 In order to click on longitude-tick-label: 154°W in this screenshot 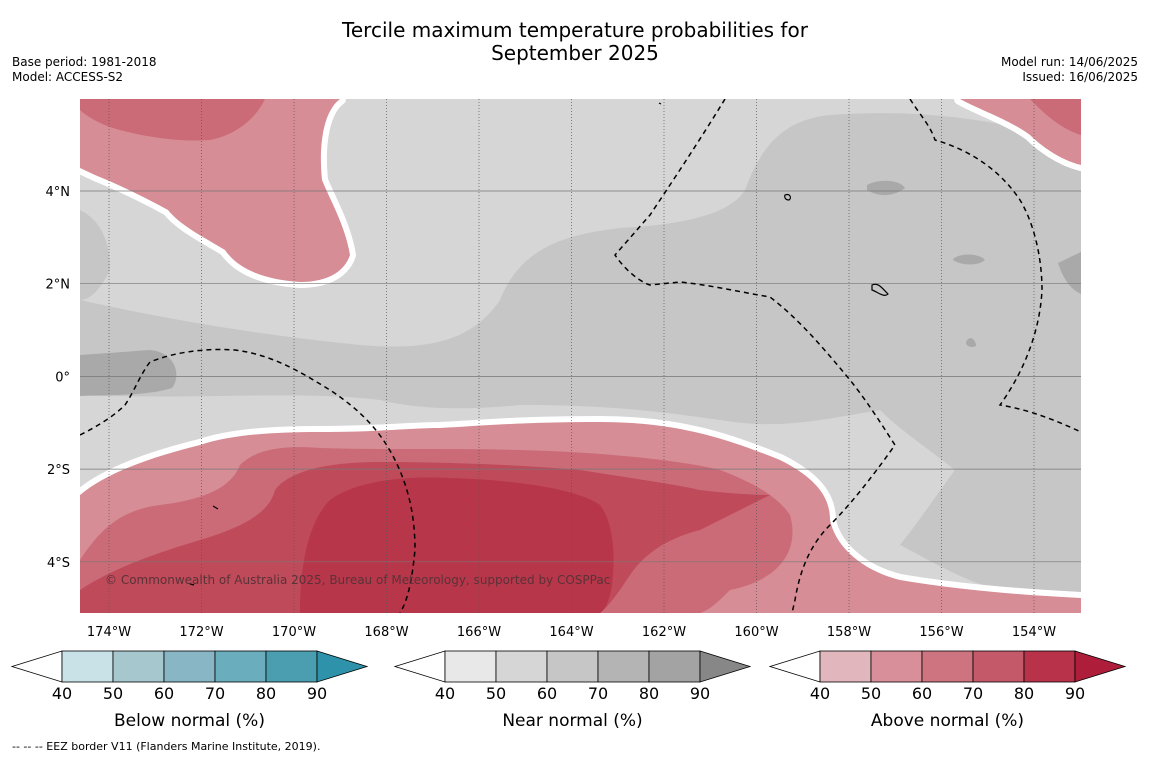, I will do `click(1034, 632)`.